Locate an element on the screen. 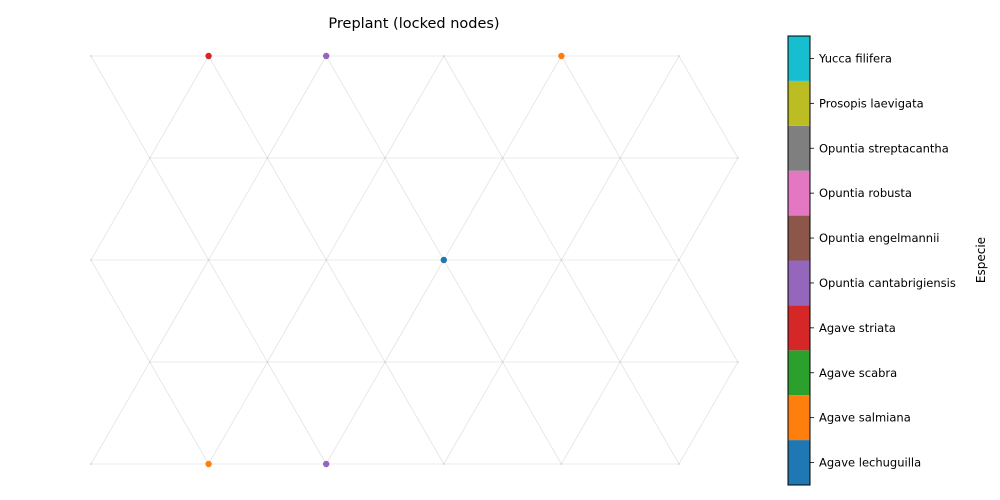 The height and width of the screenshot is (500, 1000). colorbar-frame is located at coordinates (799, 260).